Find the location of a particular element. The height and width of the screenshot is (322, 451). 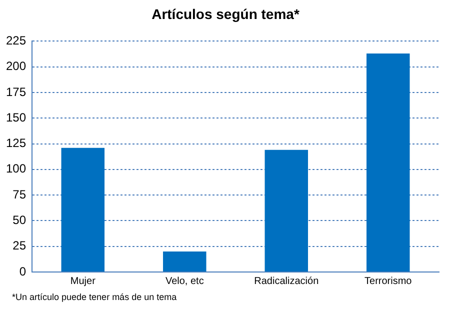

y-tick-label: 50 is located at coordinates (19, 220).